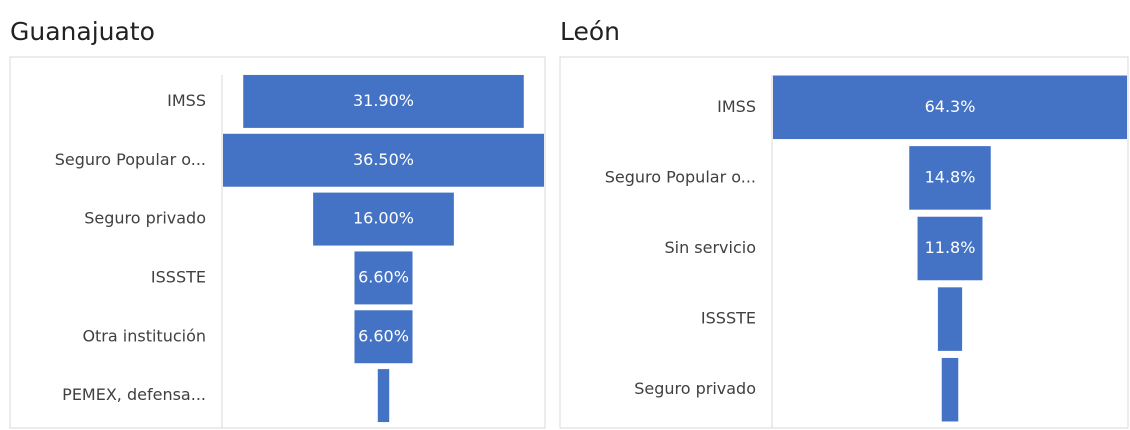 The width and height of the screenshot is (1130, 430). Describe the element at coordinates (590, 31) in the screenshot. I see `chart-title: León` at that location.